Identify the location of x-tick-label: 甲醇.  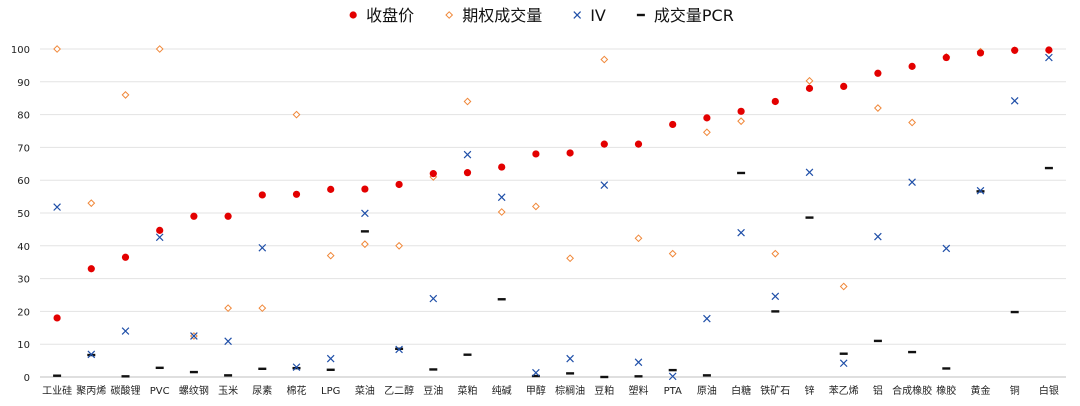
(536, 390).